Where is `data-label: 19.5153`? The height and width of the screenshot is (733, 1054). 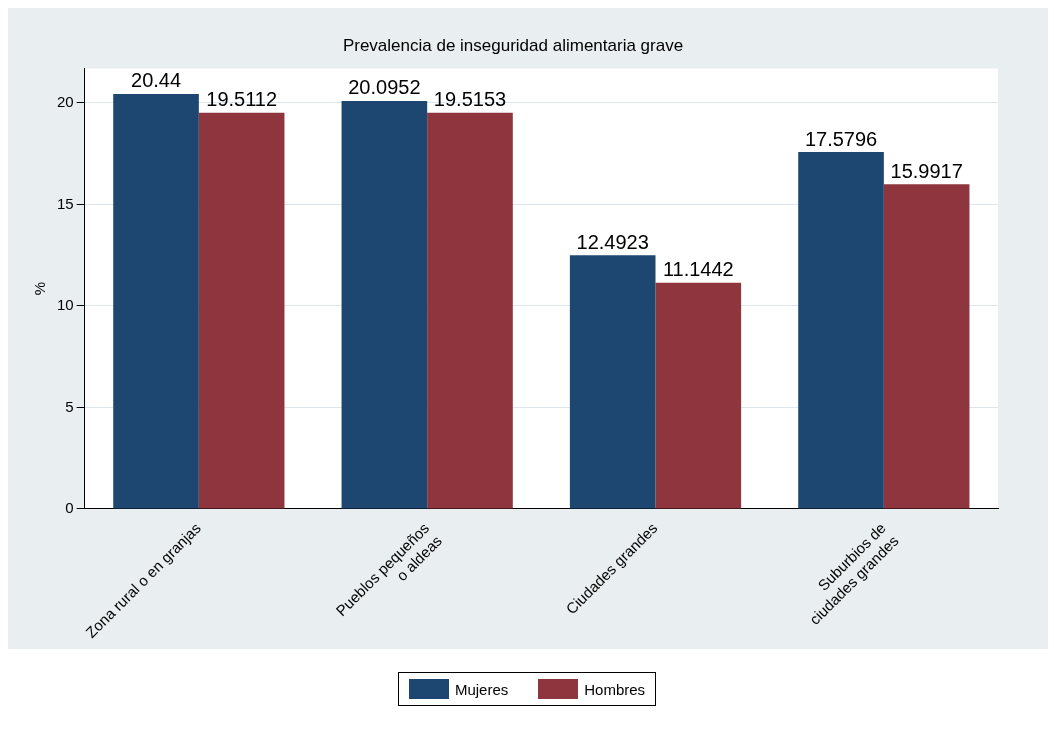
data-label: 19.5153 is located at coordinates (470, 99).